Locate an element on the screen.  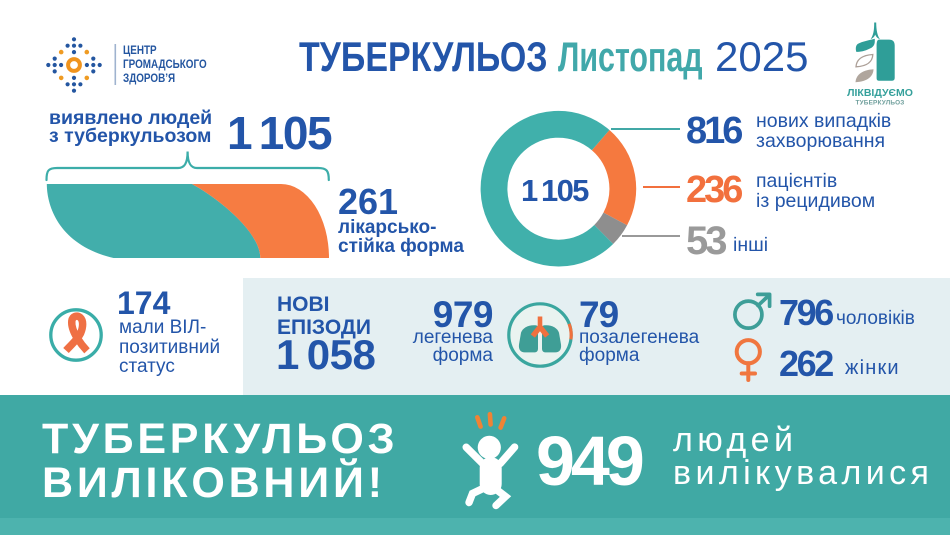
svg-text: ГРОМАДСЬКОГО is located at coordinates (165, 64).